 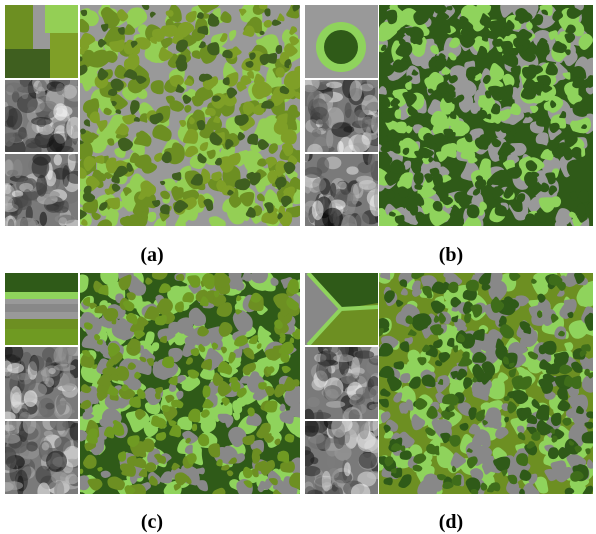 What do you see at coordinates (486, 115) in the screenshot?
I see `camouflage-pattern-b` at bounding box center [486, 115].